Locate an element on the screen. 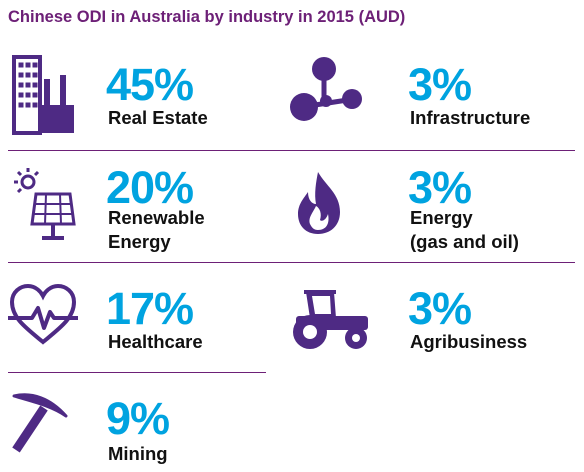 The height and width of the screenshot is (472, 584). label: Agribusiness is located at coordinates (469, 341).